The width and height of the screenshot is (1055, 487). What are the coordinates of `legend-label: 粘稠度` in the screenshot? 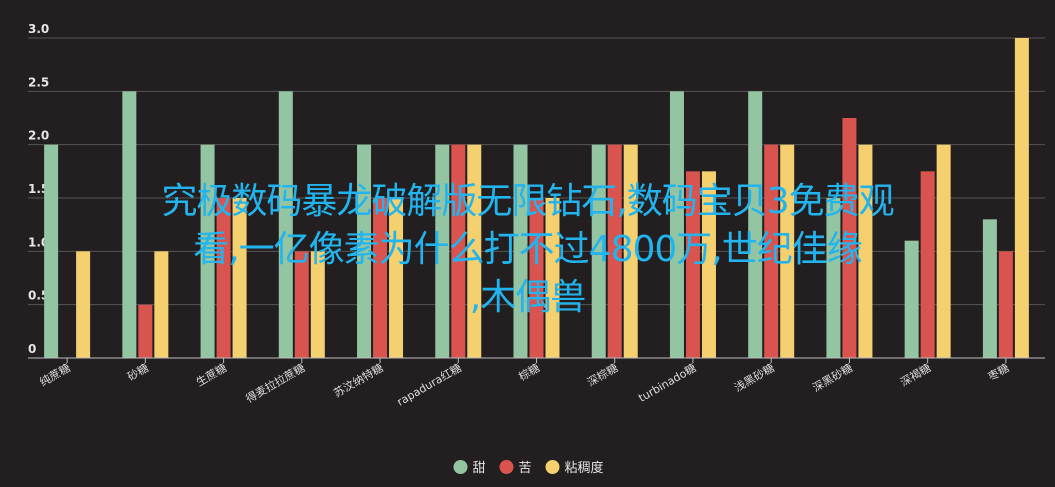 It's located at (584, 468).